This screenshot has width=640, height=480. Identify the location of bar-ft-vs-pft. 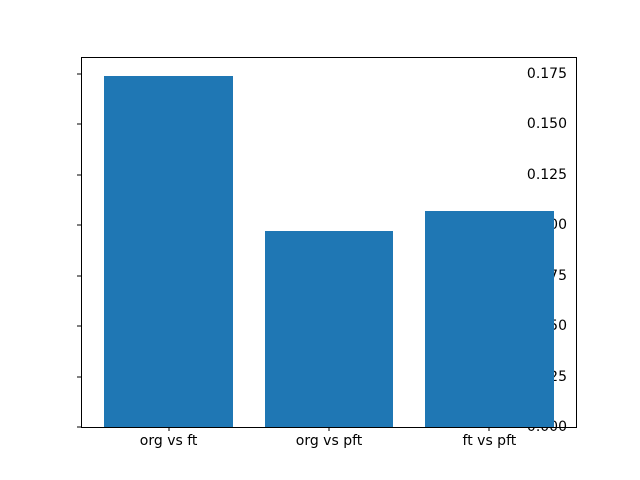
(489, 318).